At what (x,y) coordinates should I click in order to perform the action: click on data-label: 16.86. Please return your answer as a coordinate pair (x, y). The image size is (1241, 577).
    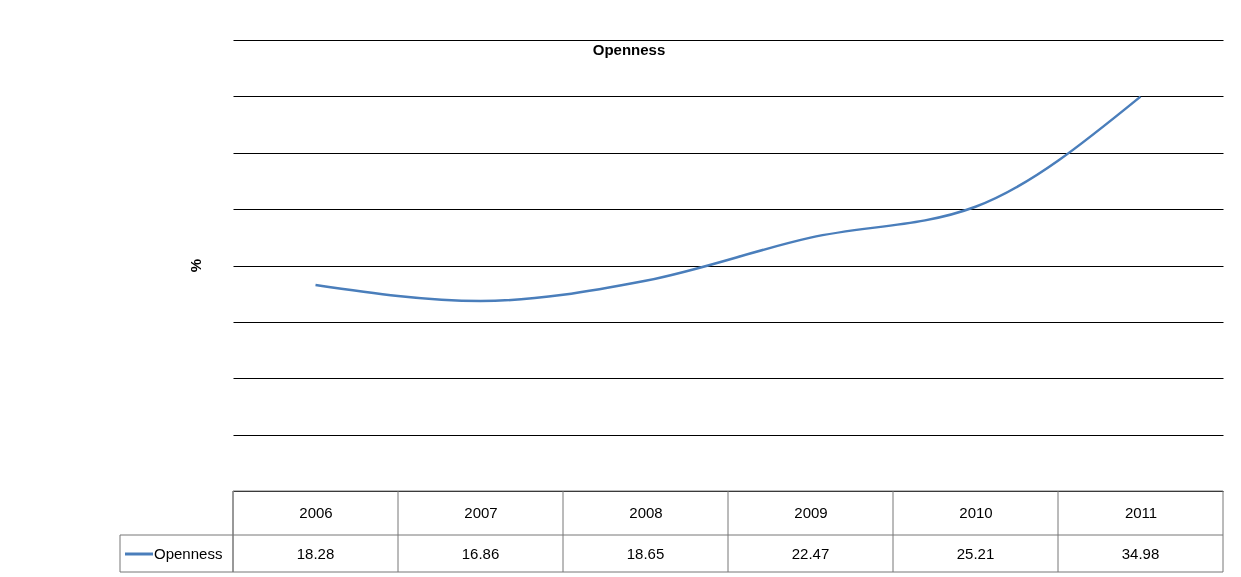
    Looking at the image, I should click on (480, 553).